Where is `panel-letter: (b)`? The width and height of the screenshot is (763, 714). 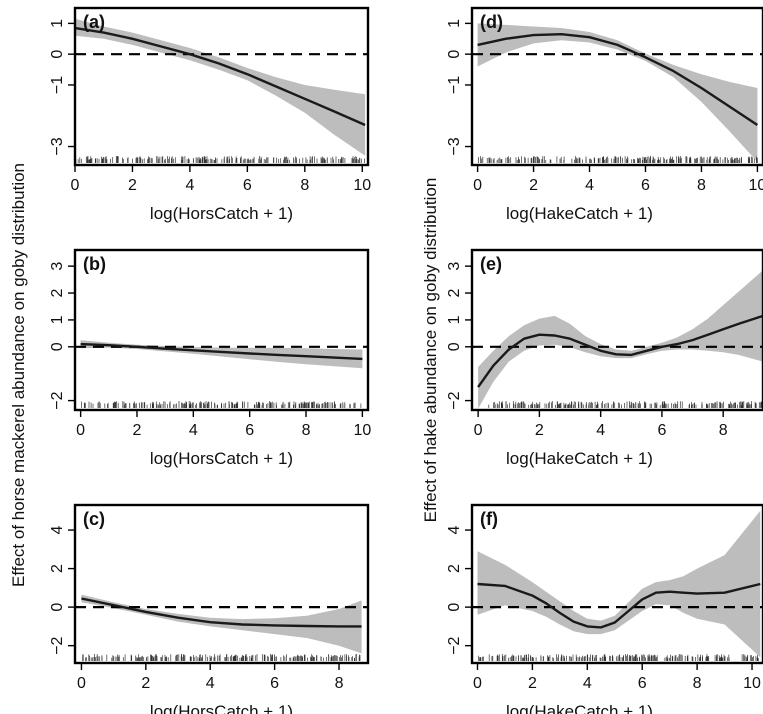 panel-letter: (b) is located at coordinates (94, 264).